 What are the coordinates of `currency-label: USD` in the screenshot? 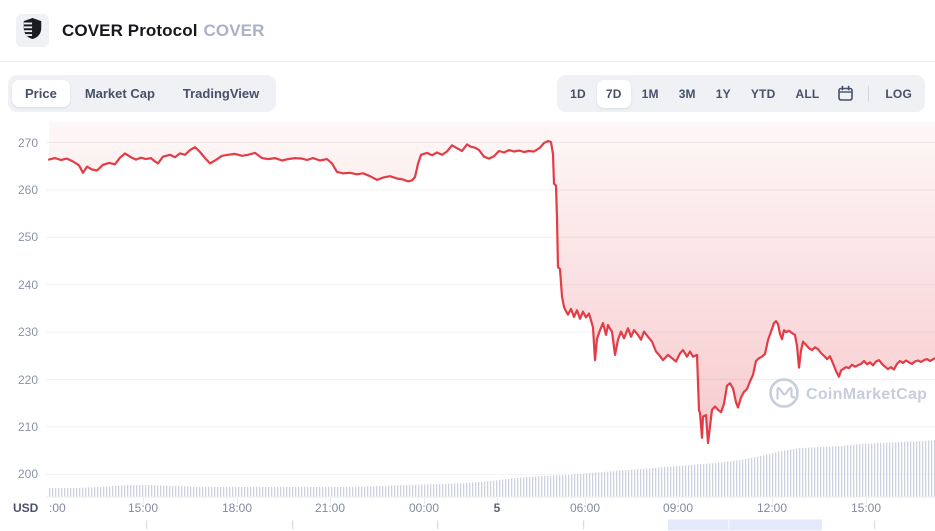 It's located at (26, 508).